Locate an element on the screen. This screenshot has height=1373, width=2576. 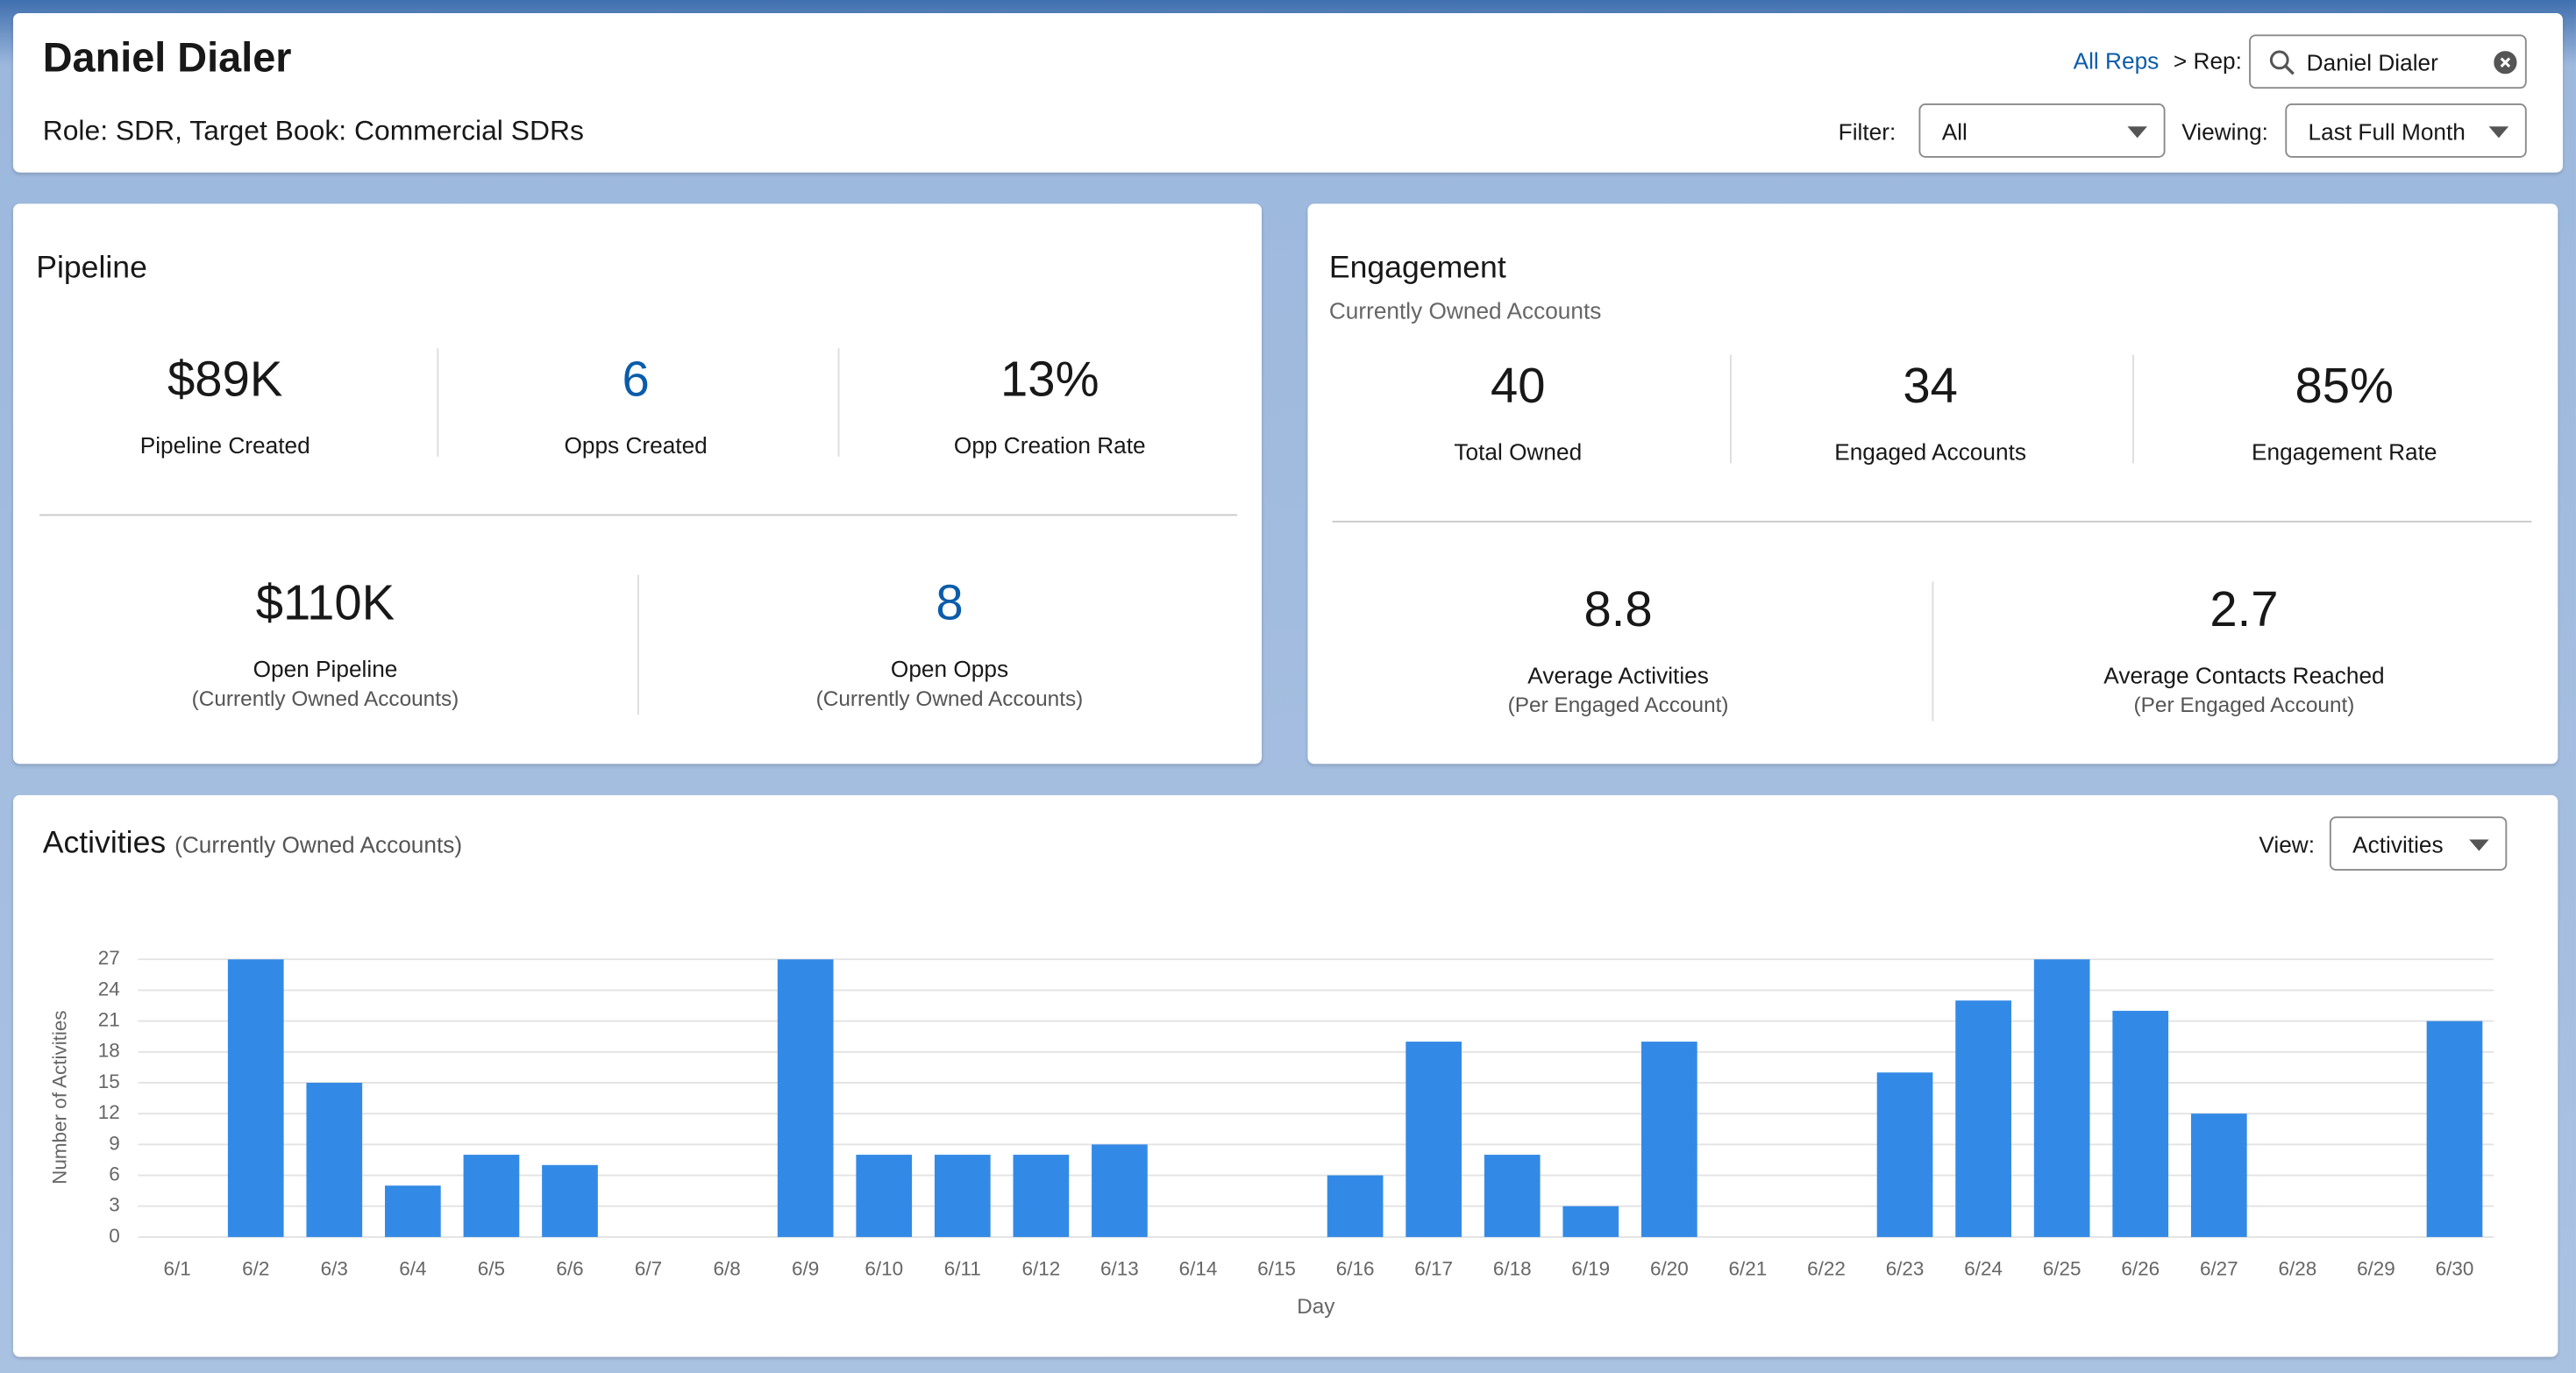
metric-note: (Per Engaged Account) is located at coordinates (2244, 704).